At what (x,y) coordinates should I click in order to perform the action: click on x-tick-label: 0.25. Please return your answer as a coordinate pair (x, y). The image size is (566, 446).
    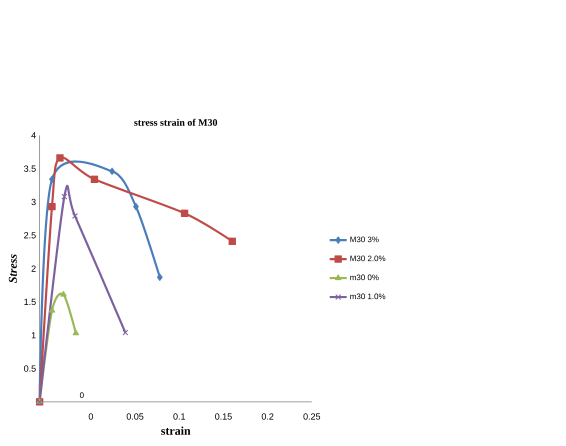
    Looking at the image, I should click on (311, 416).